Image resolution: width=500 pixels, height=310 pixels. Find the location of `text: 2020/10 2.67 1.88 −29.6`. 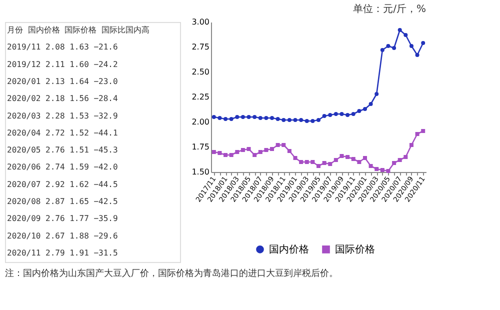

text: 2020/10 2.67 1.88 −29.6 is located at coordinates (62, 235).